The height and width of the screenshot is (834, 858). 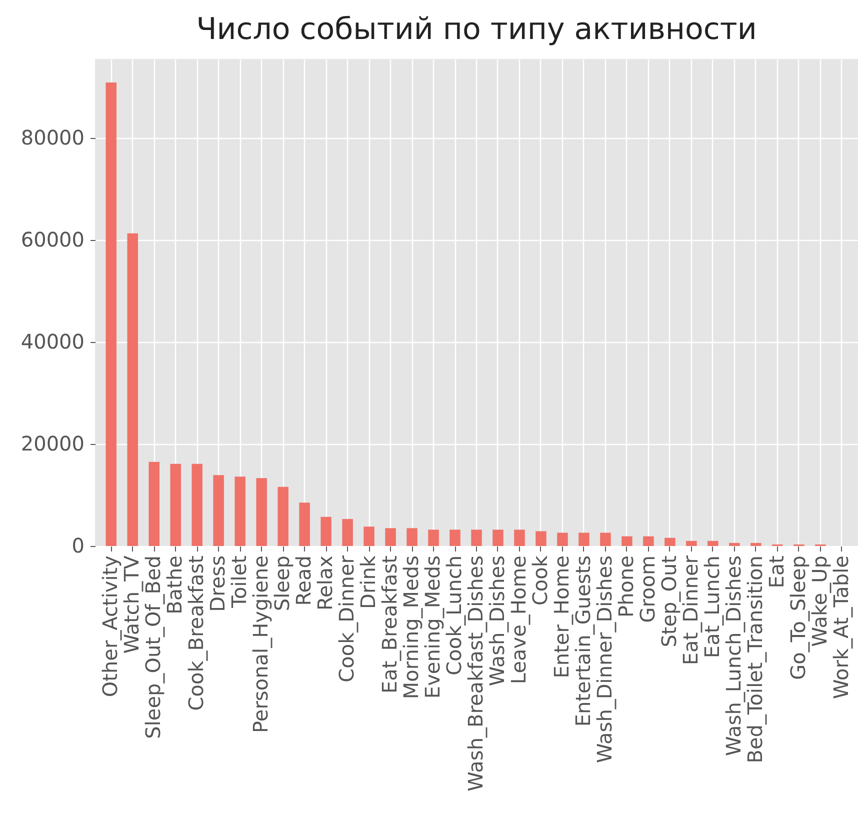 I want to click on y-tick-label: 80000, so click(x=52, y=138).